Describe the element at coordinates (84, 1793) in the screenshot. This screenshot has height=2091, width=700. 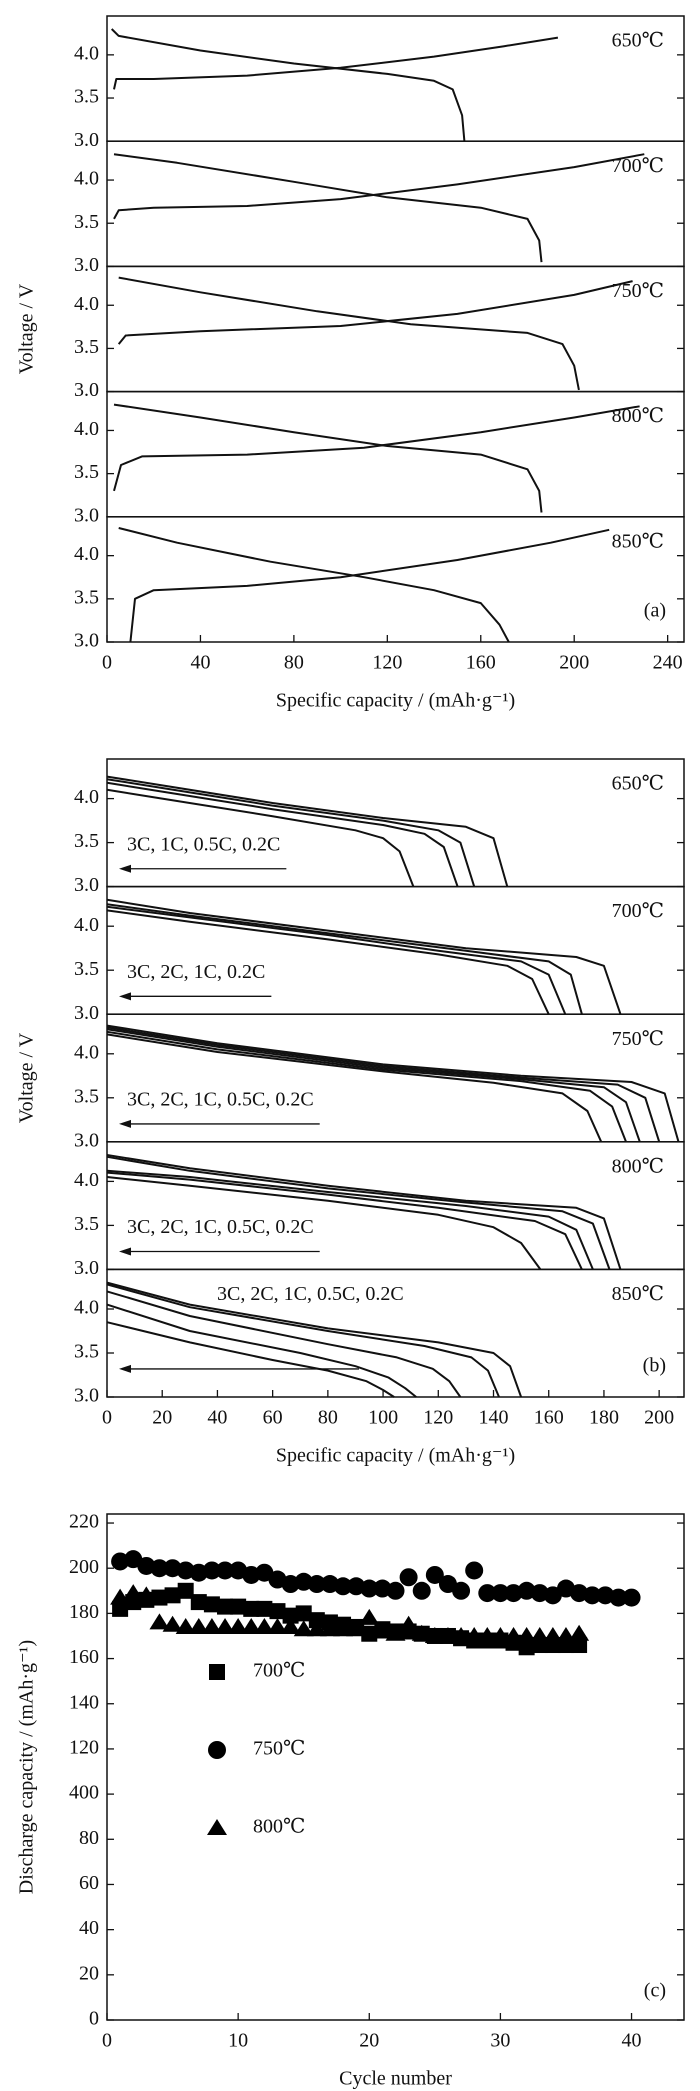
I see `y-tick-label: 400` at that location.